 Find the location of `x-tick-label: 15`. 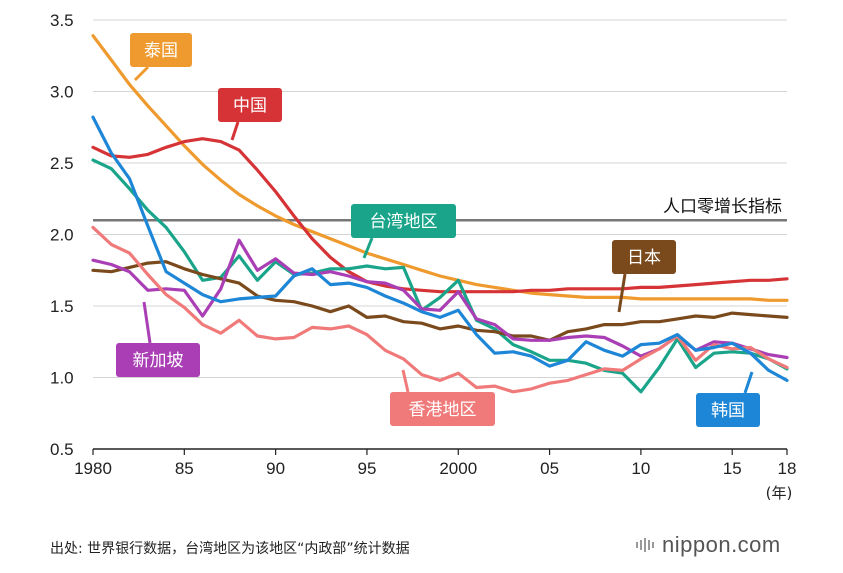

x-tick-label: 15 is located at coordinates (732, 468).